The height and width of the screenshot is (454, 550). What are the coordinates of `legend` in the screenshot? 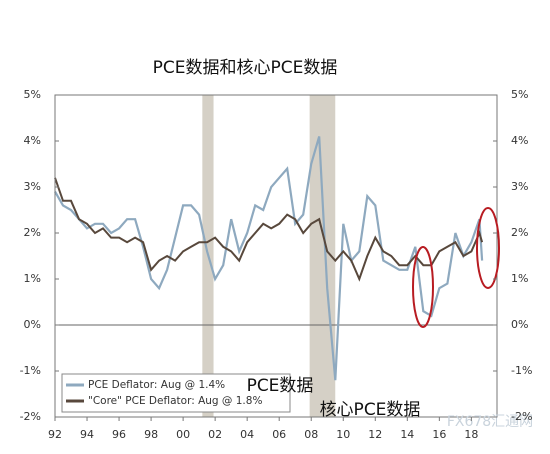 It's located at (176, 393).